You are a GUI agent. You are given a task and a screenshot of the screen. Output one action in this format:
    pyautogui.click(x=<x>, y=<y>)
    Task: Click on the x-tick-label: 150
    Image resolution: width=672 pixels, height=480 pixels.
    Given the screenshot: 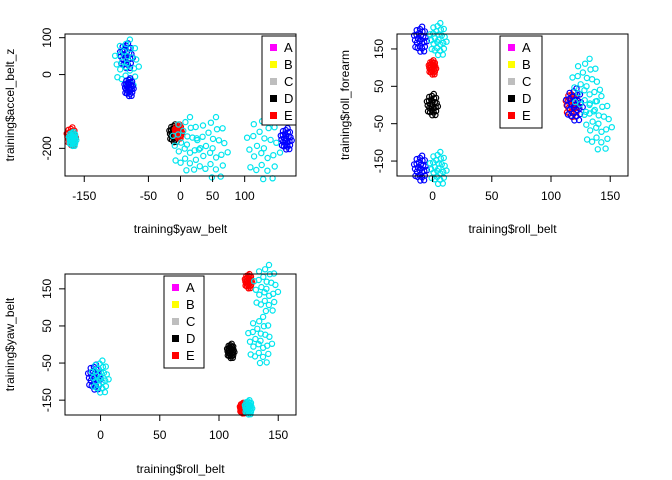 What is the action you would take?
    pyautogui.click(x=610, y=196)
    